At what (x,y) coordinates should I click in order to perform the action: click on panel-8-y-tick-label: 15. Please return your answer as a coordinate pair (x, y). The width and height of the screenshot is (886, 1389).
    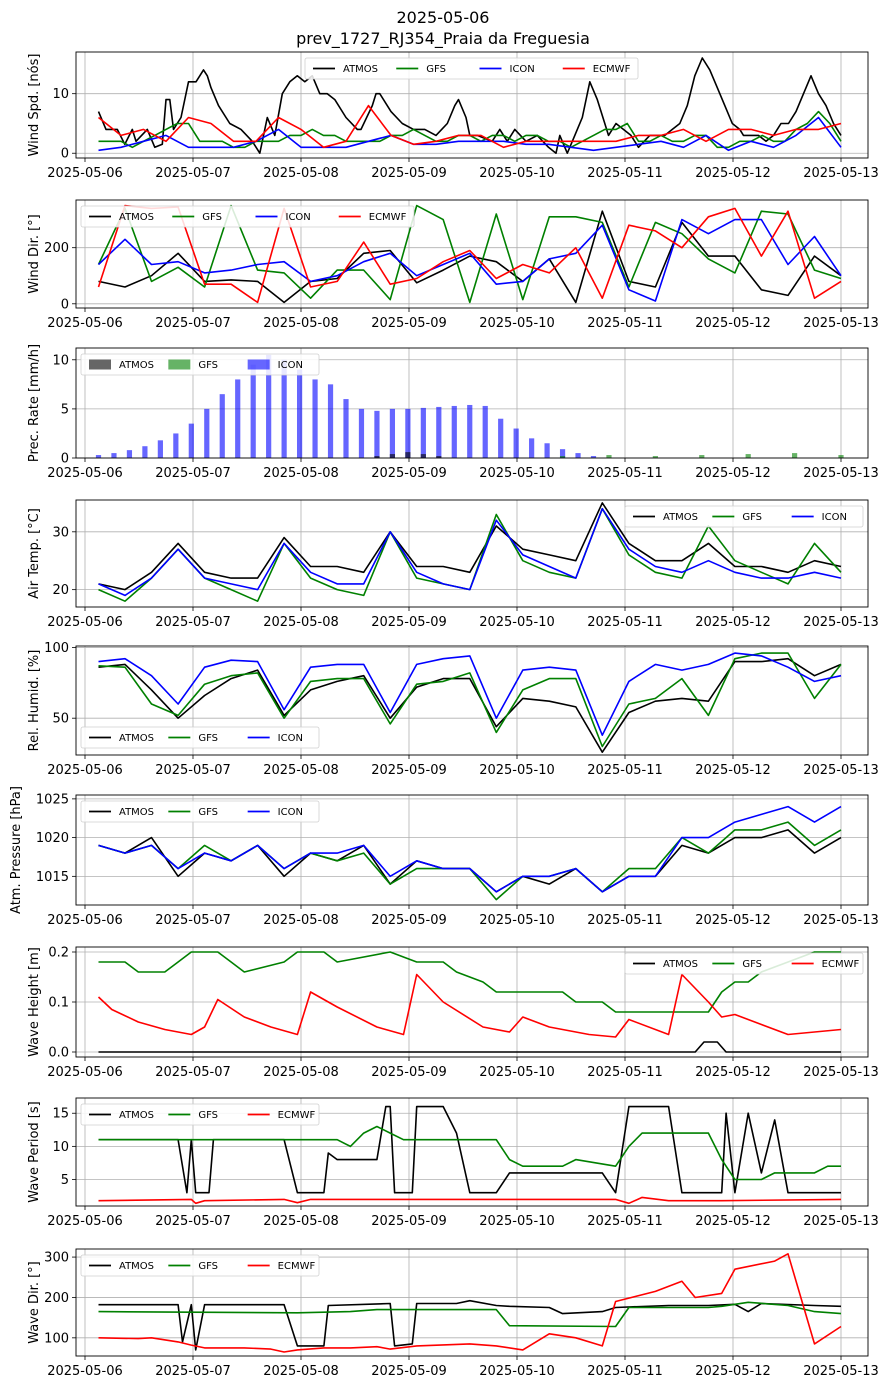
    Looking at the image, I should click on (60, 1114).